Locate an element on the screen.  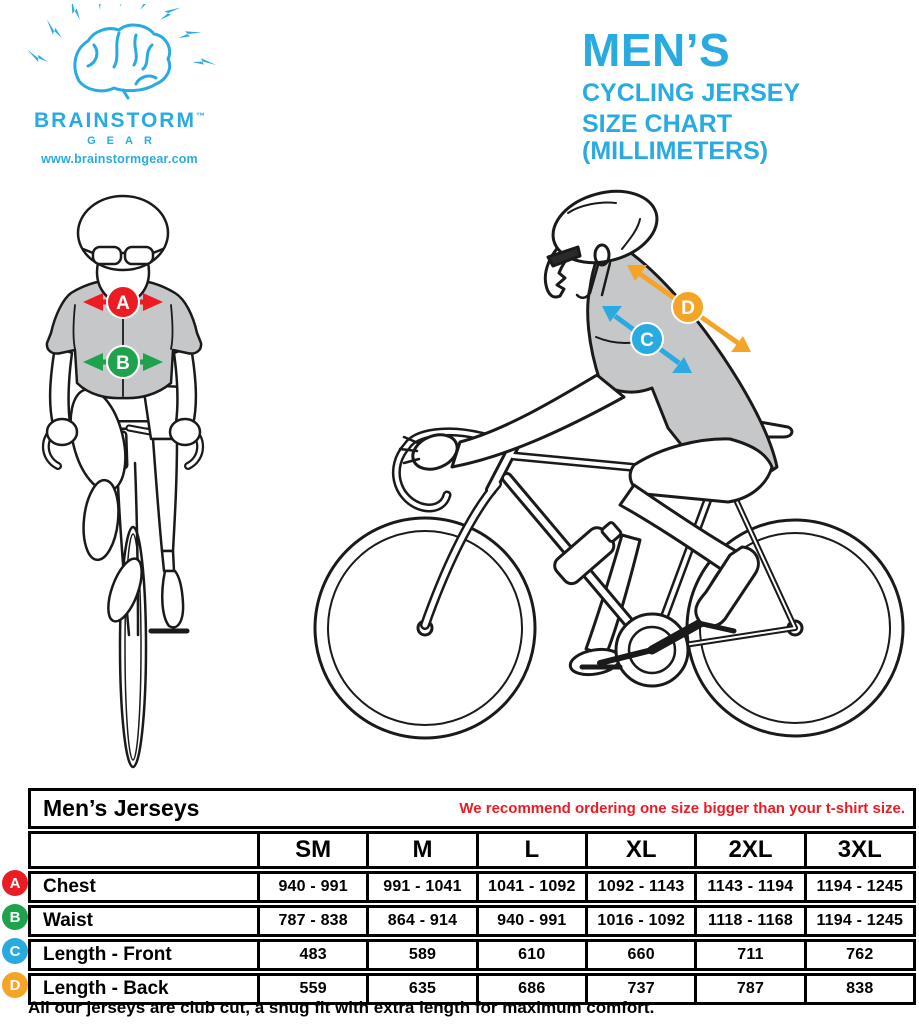
row-label: Waist is located at coordinates (68, 920).